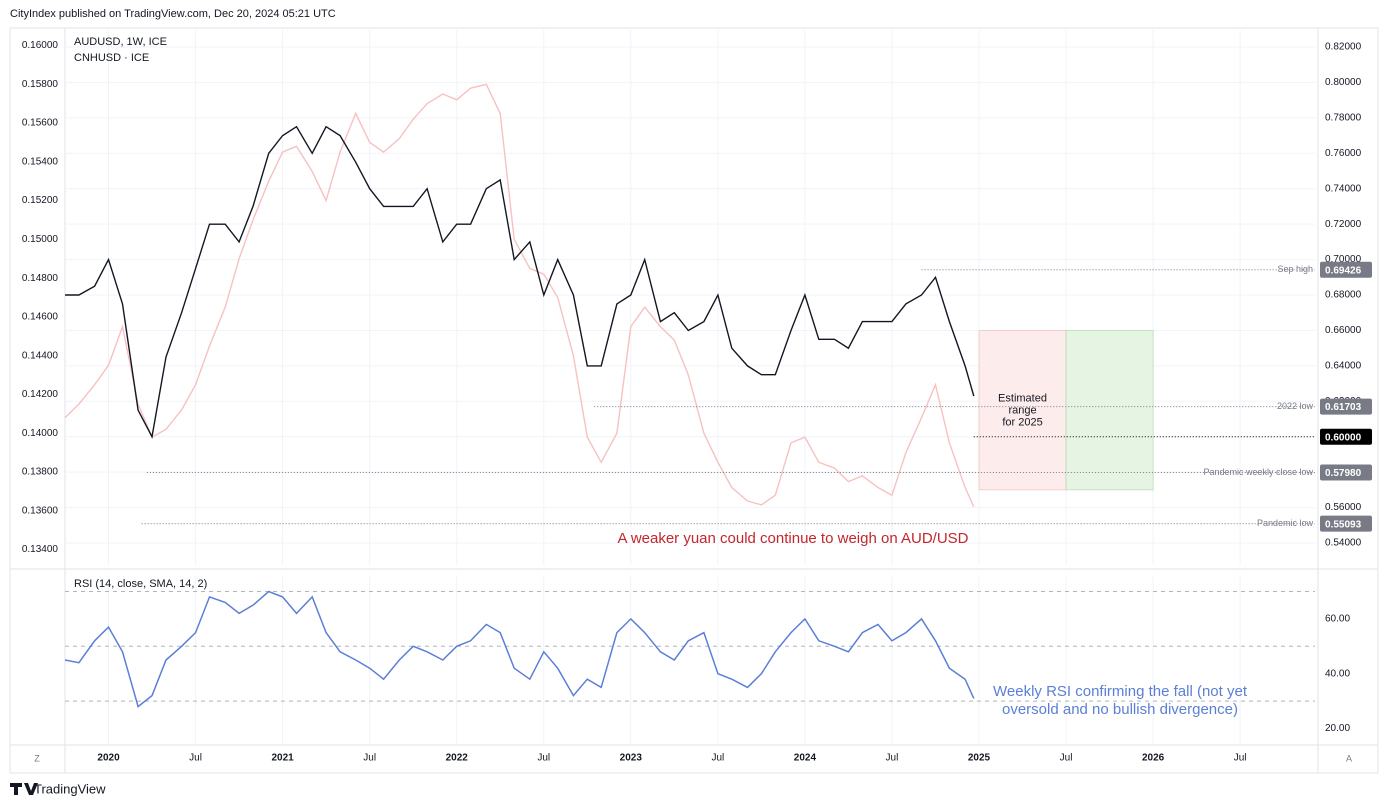 This screenshot has height=808, width=1386. I want to click on right-tick-label: 0.82000, so click(1343, 47).